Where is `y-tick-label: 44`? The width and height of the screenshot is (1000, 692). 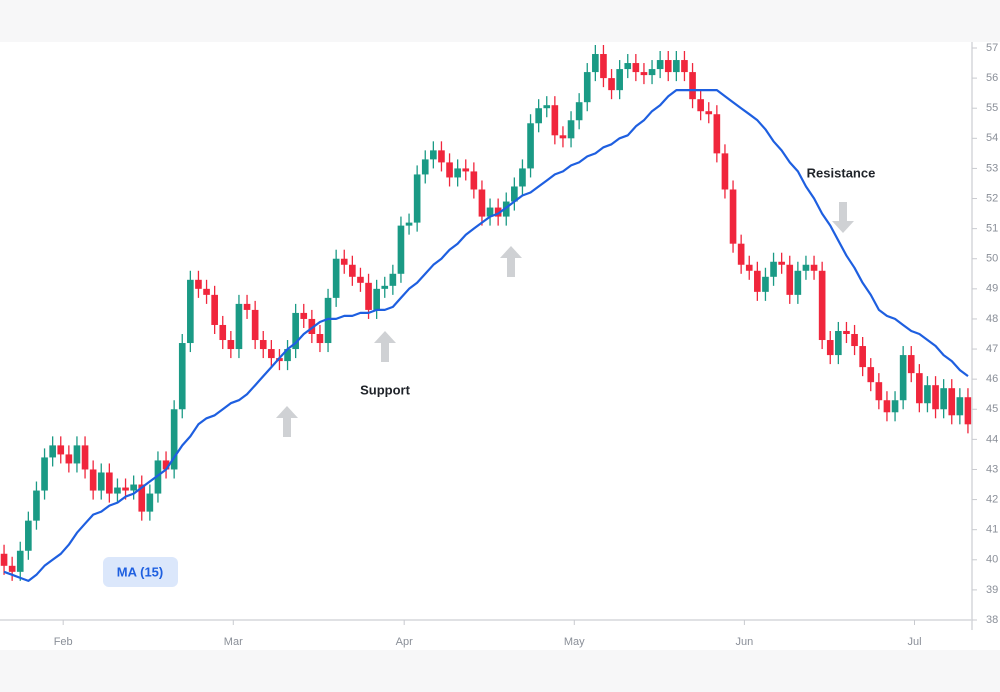
y-tick-label: 44 is located at coordinates (992, 439).